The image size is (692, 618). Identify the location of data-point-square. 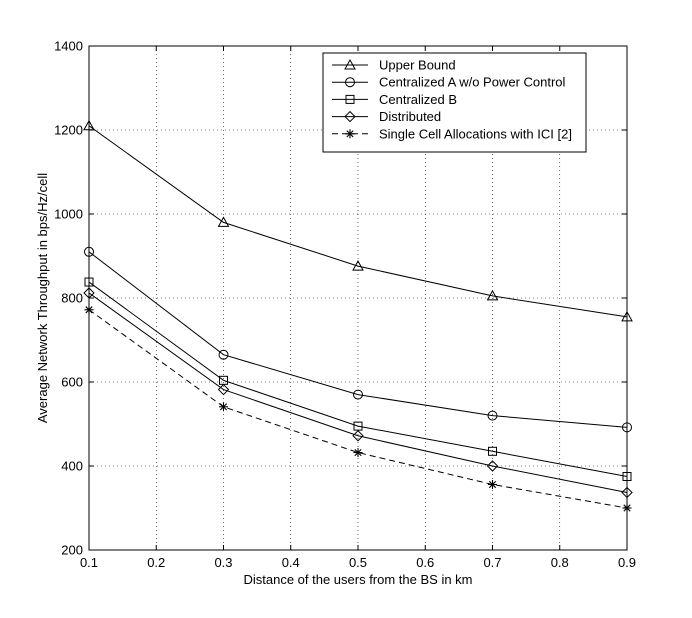
(492, 451).